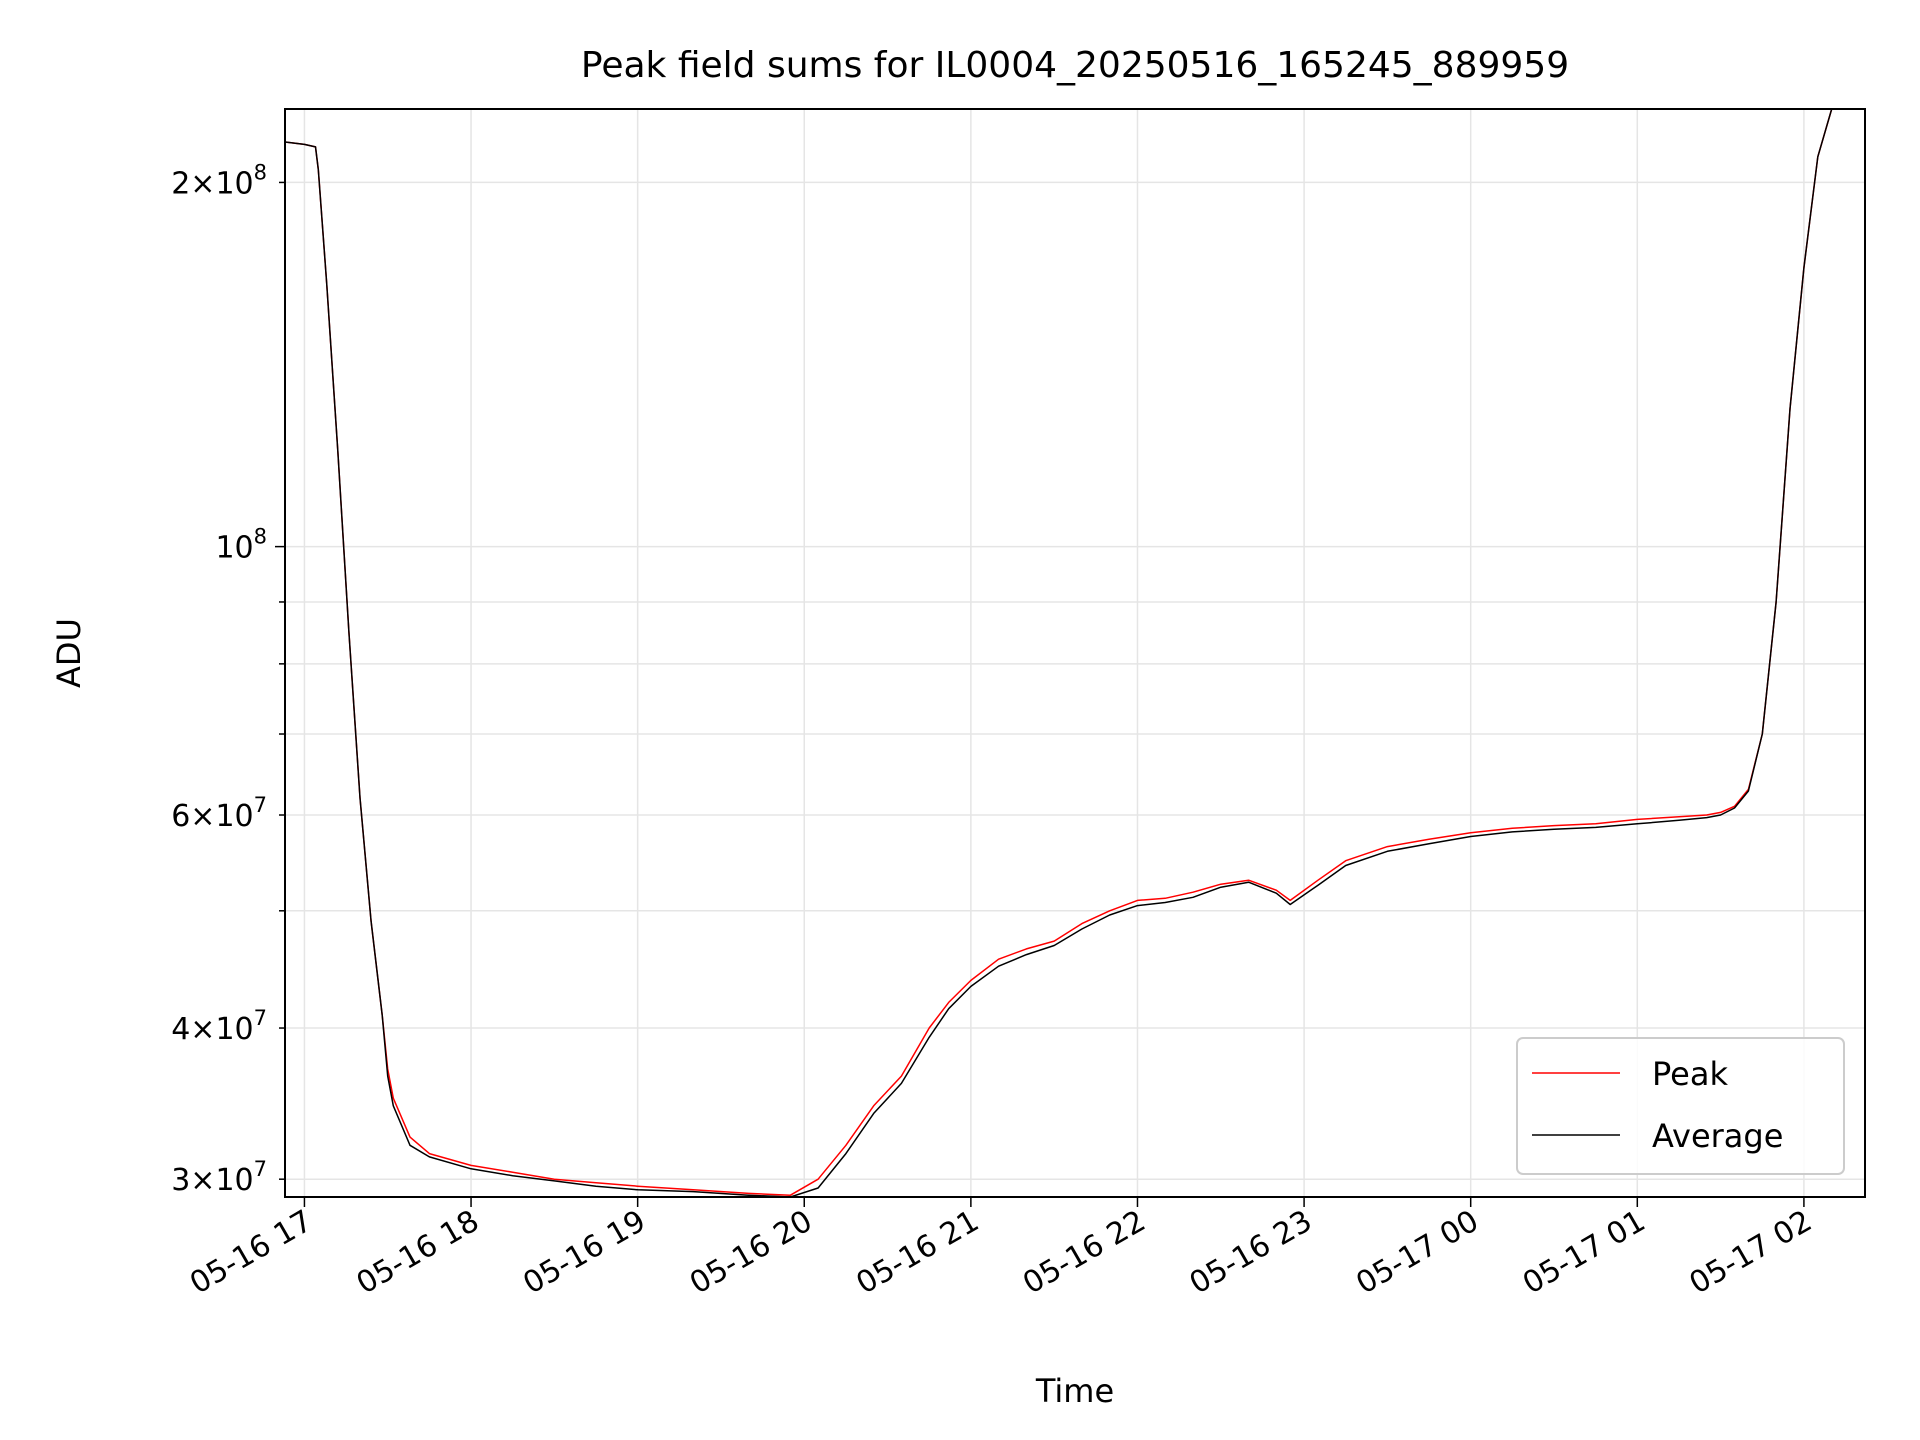  Describe the element at coordinates (69, 653) in the screenshot. I see `y-axis-label: ADU` at that location.